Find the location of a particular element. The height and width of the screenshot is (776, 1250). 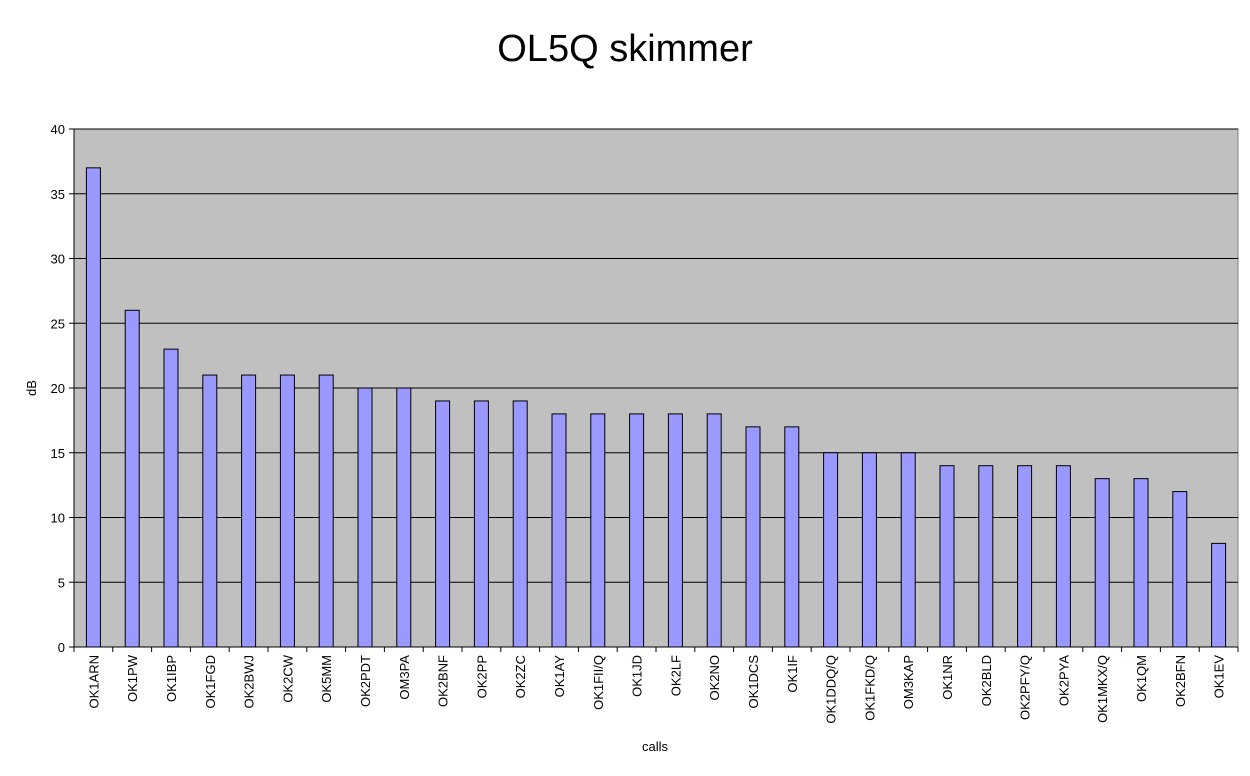

x-axis-label: calls is located at coordinates (655, 746).